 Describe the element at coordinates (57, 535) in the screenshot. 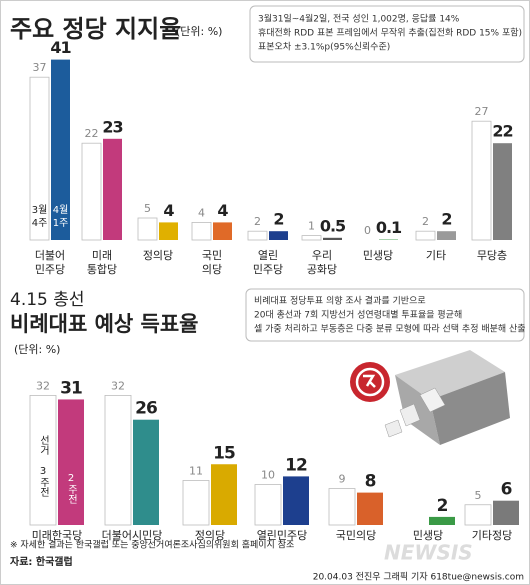

I see `x-tick-label: 미래한국당` at that location.